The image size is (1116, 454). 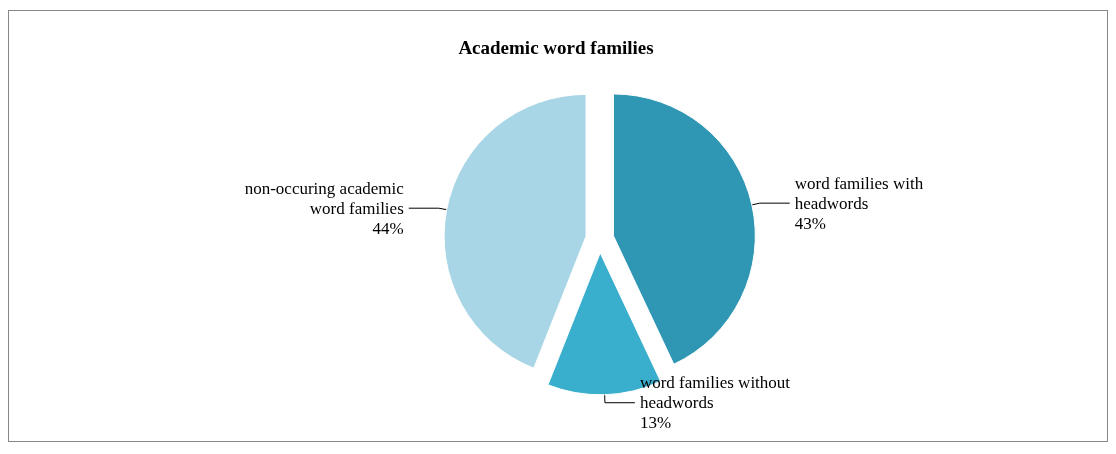 What do you see at coordinates (810, 223) in the screenshot?
I see `data-label: 43%` at bounding box center [810, 223].